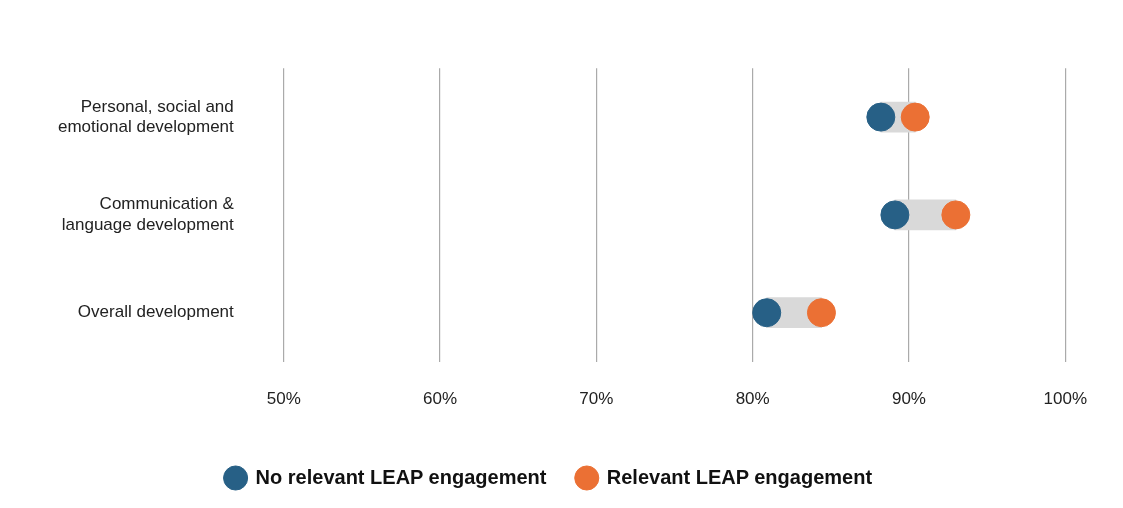  Describe the element at coordinates (596, 399) in the screenshot. I see `x-tick-label: 70%` at that location.